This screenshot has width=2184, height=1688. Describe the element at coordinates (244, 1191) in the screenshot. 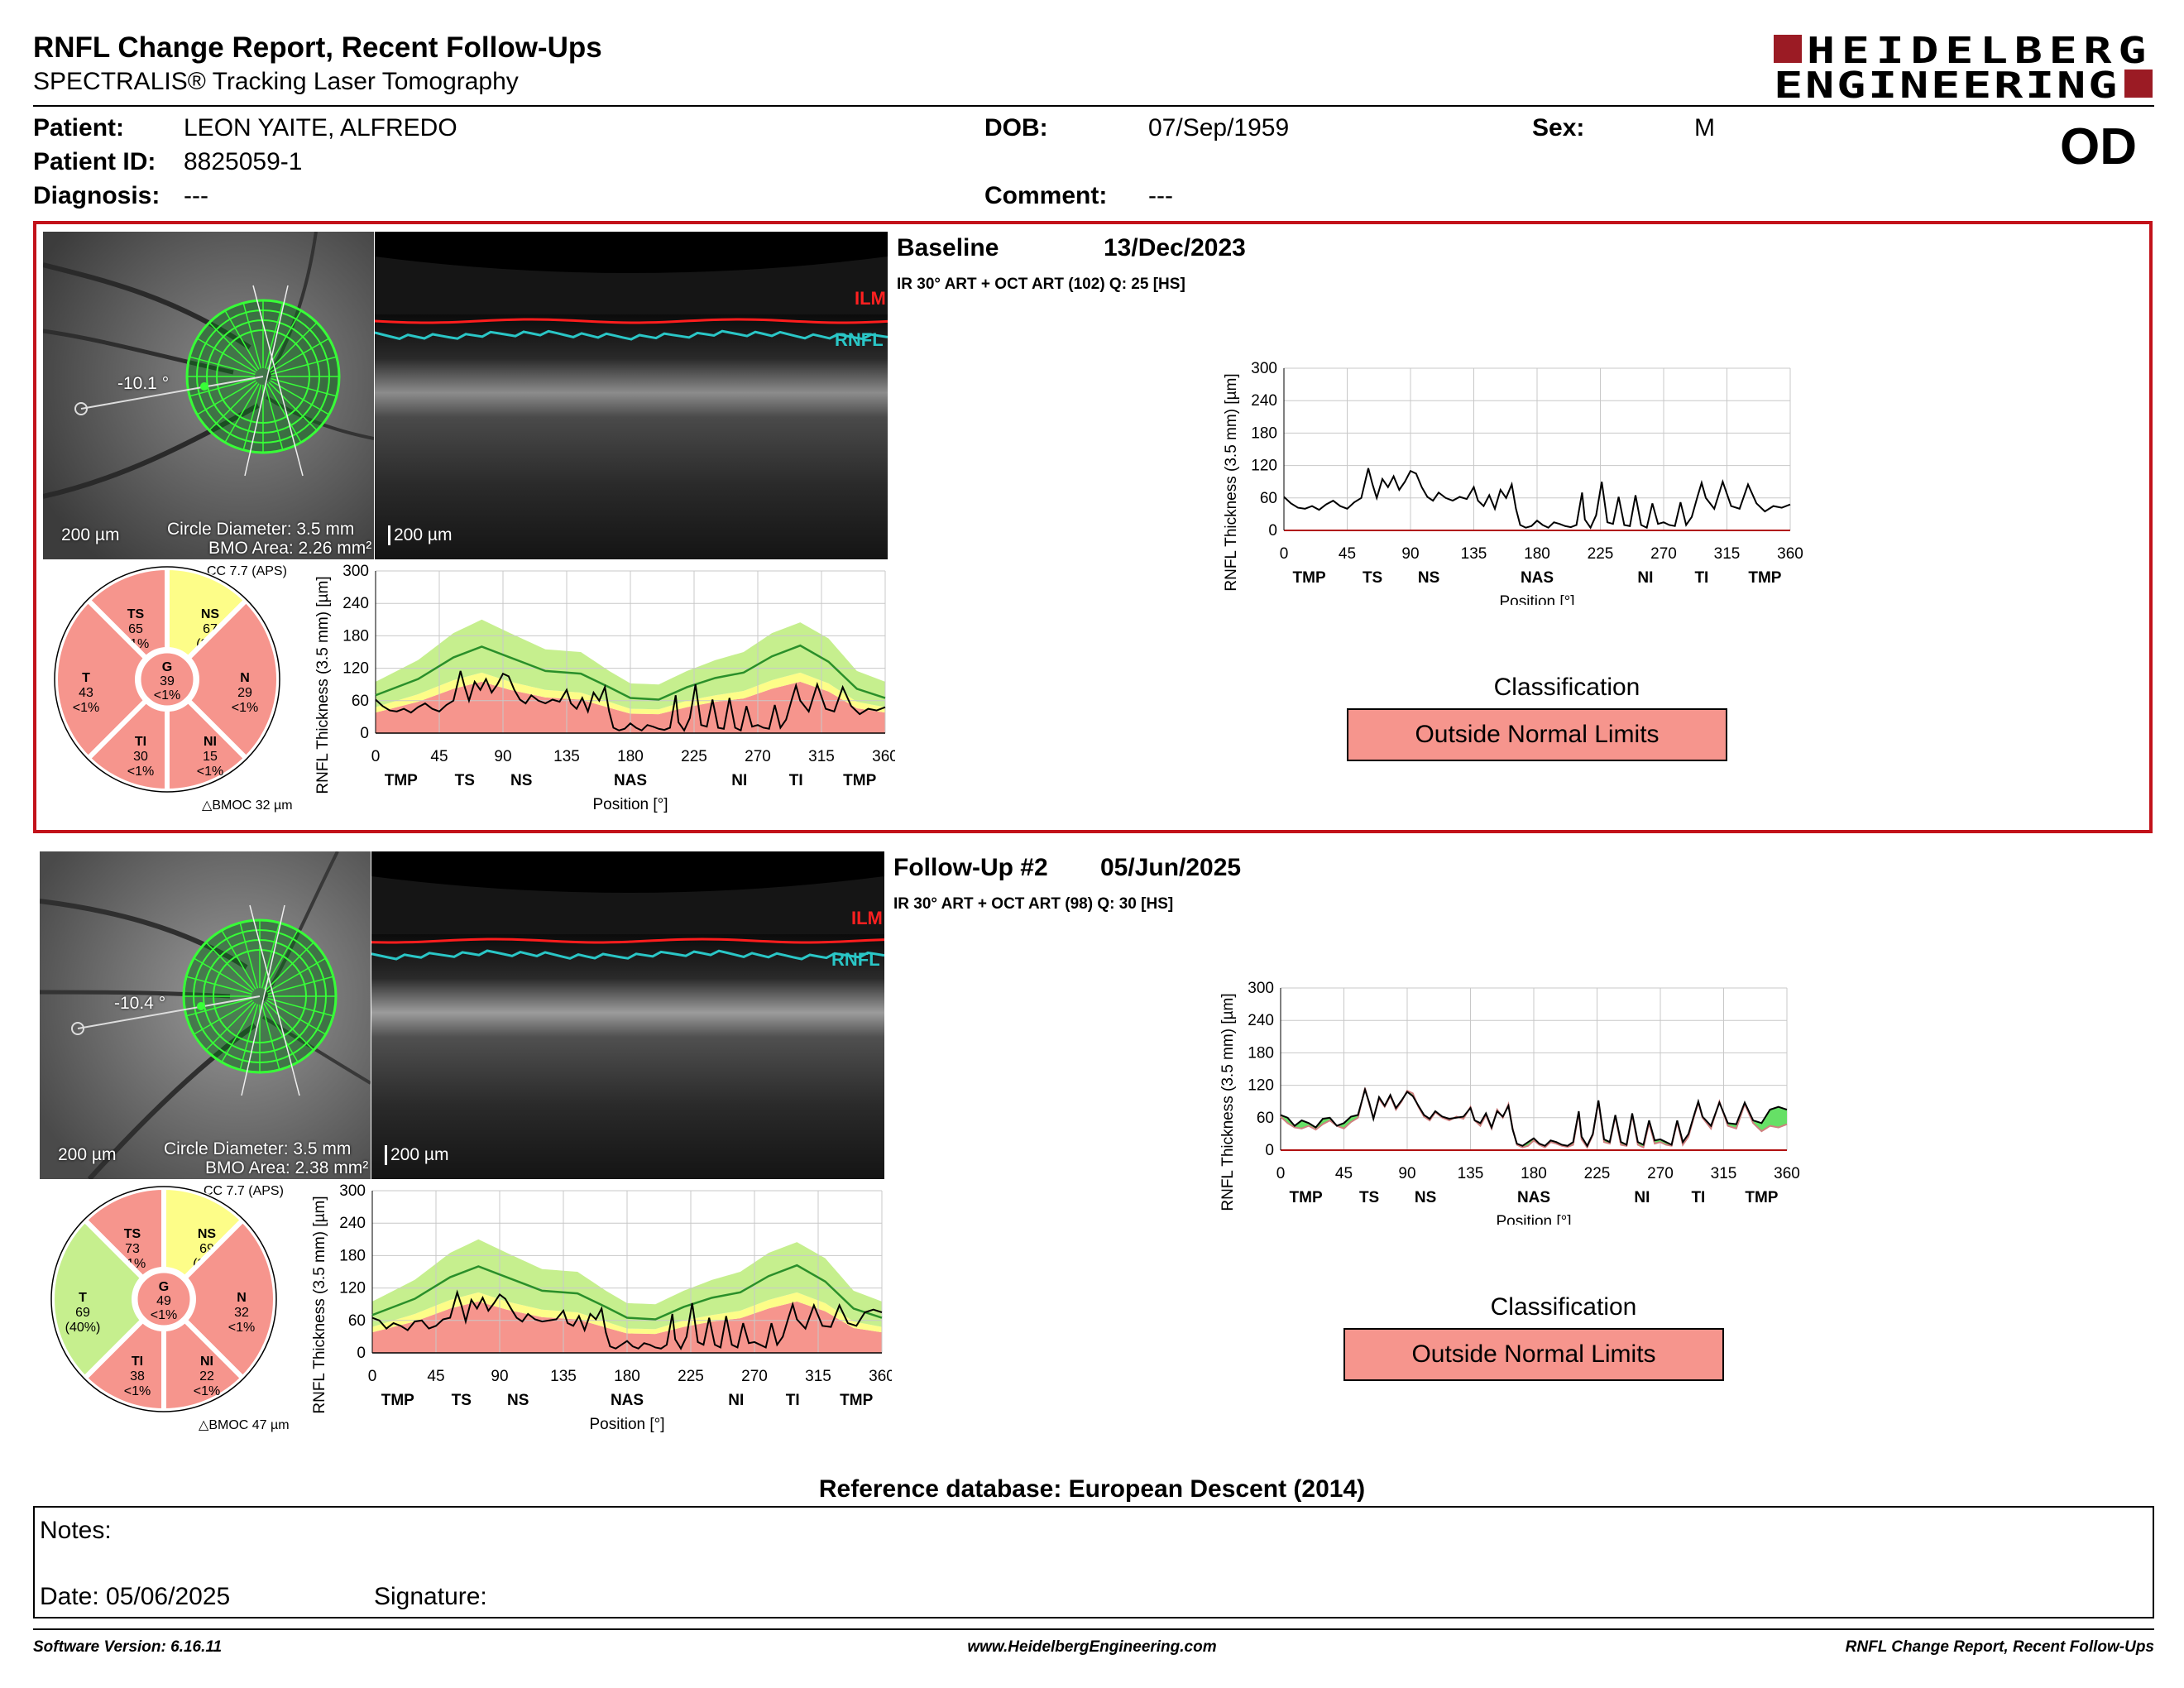

I see `cc-value: CC 7.7 (APS)` at that location.